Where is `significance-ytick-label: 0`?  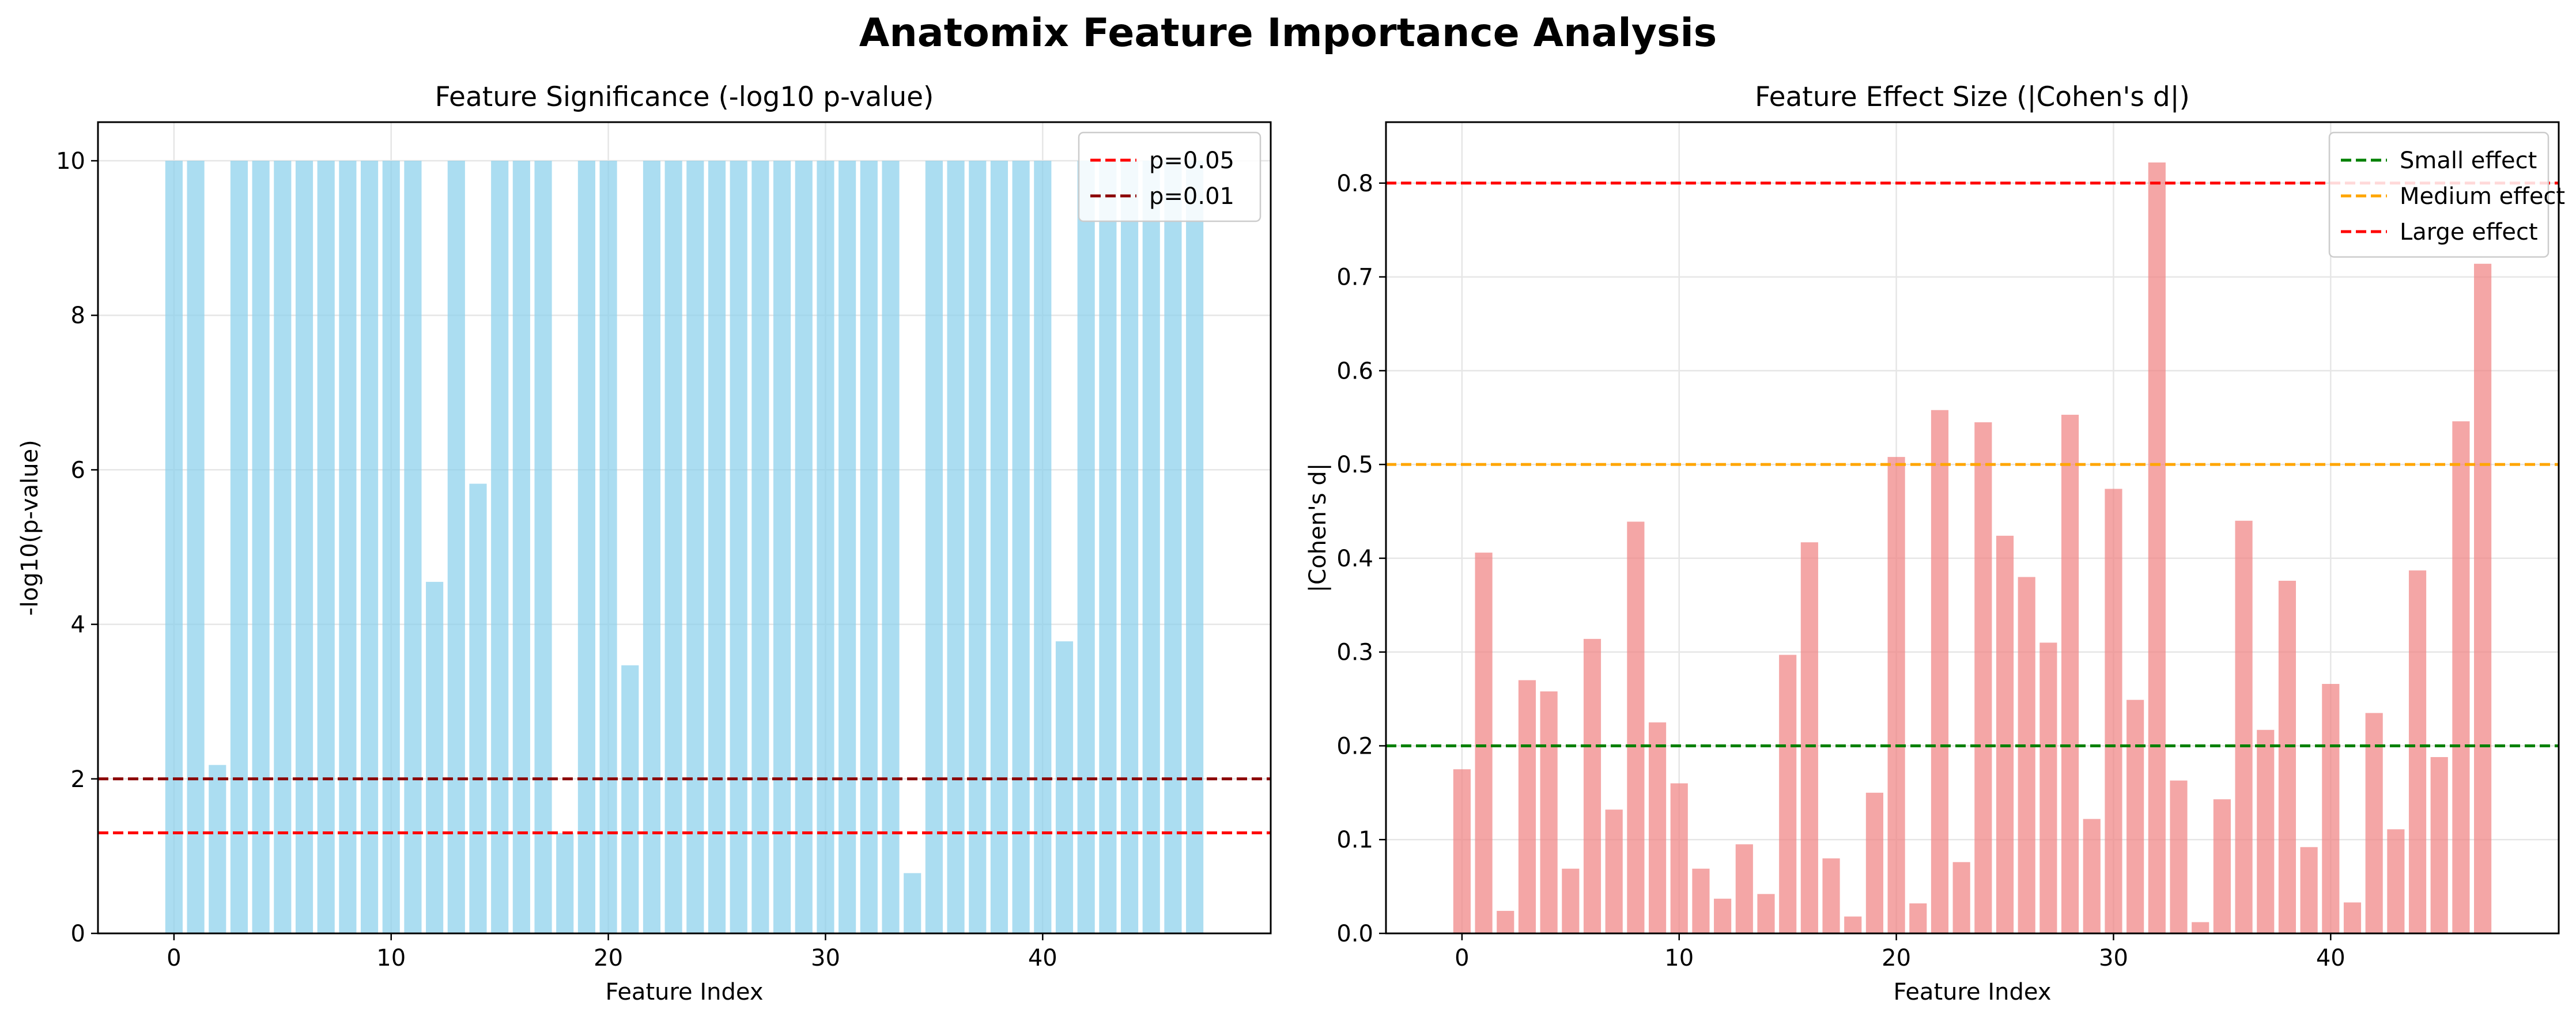
significance-ytick-label: 0 is located at coordinates (78, 934).